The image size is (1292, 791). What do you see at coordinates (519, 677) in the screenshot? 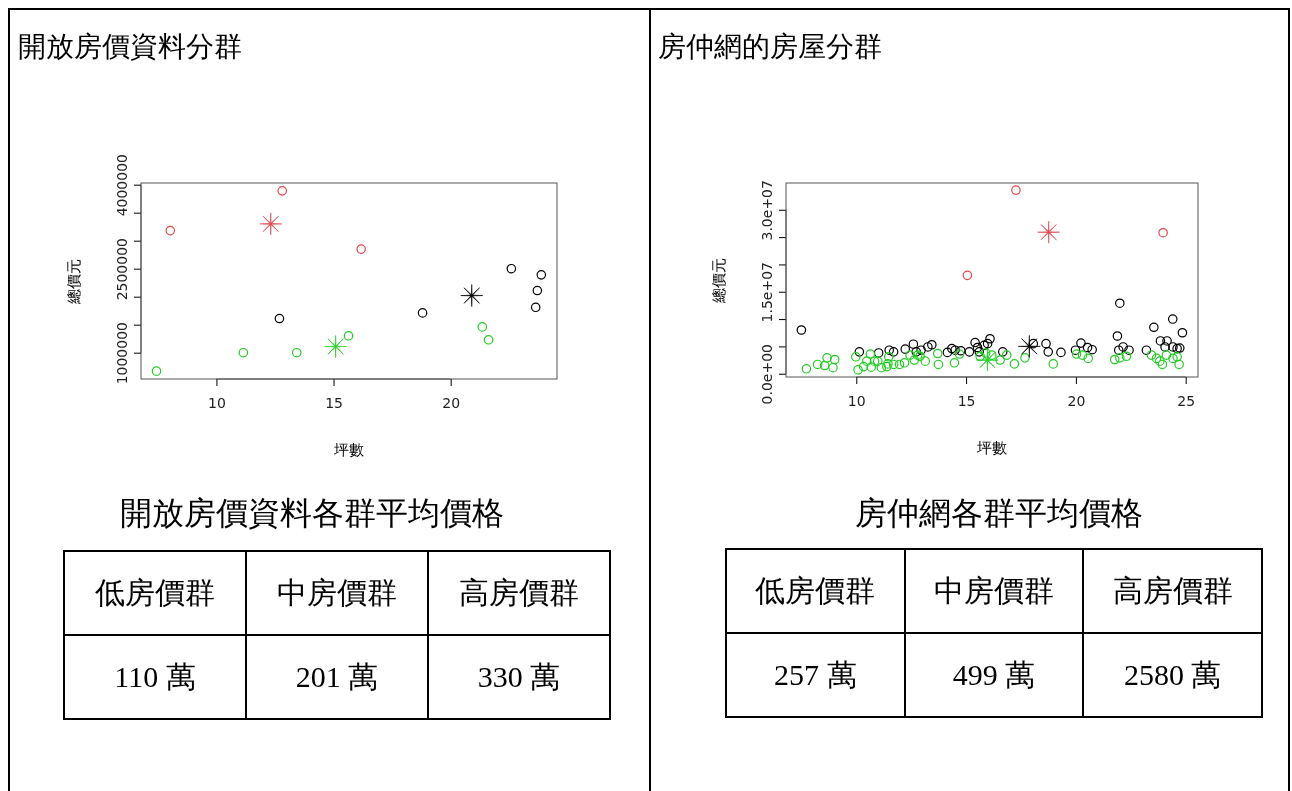
I see `text: 330 萬` at bounding box center [519, 677].